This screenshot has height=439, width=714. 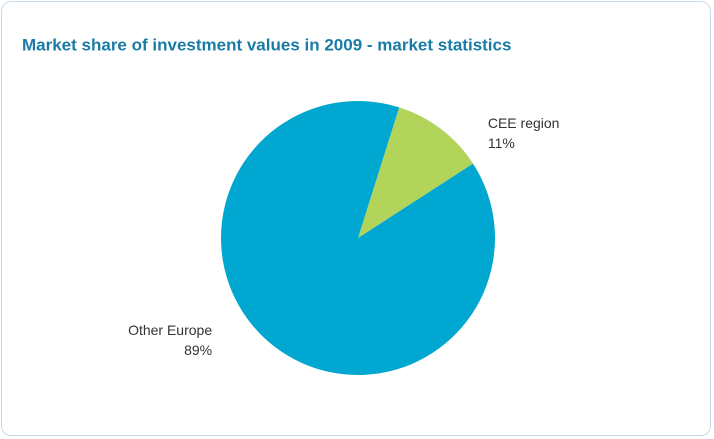 I want to click on slice-value-label: 89%, so click(x=198, y=350).